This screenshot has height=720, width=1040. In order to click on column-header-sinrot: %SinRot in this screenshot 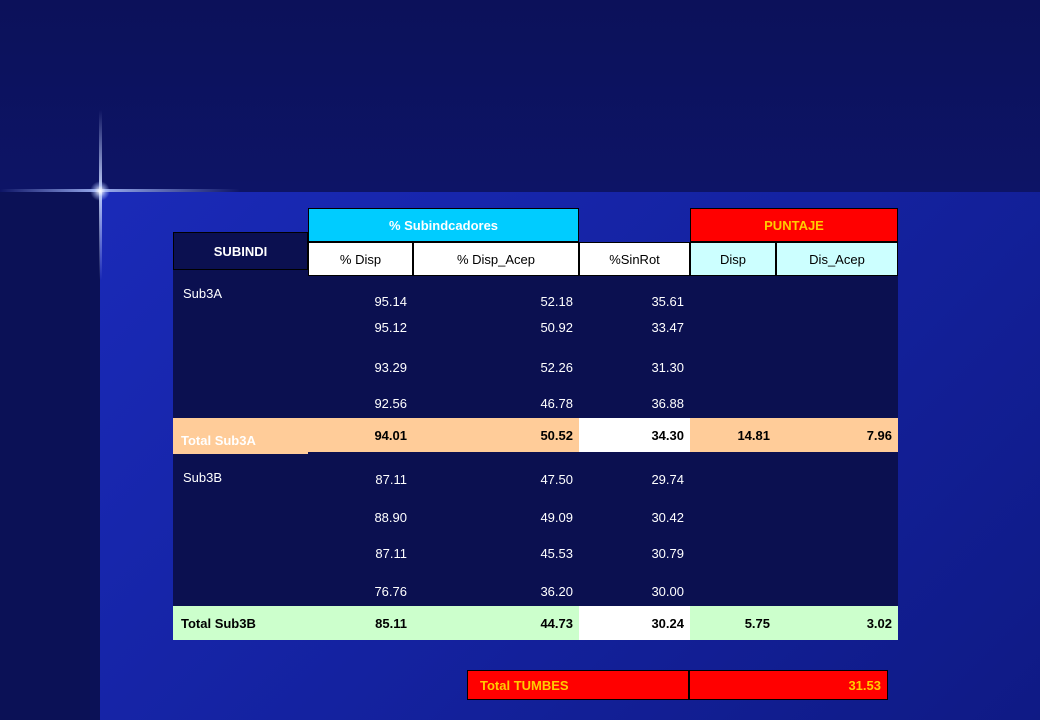, I will do `click(634, 259)`.